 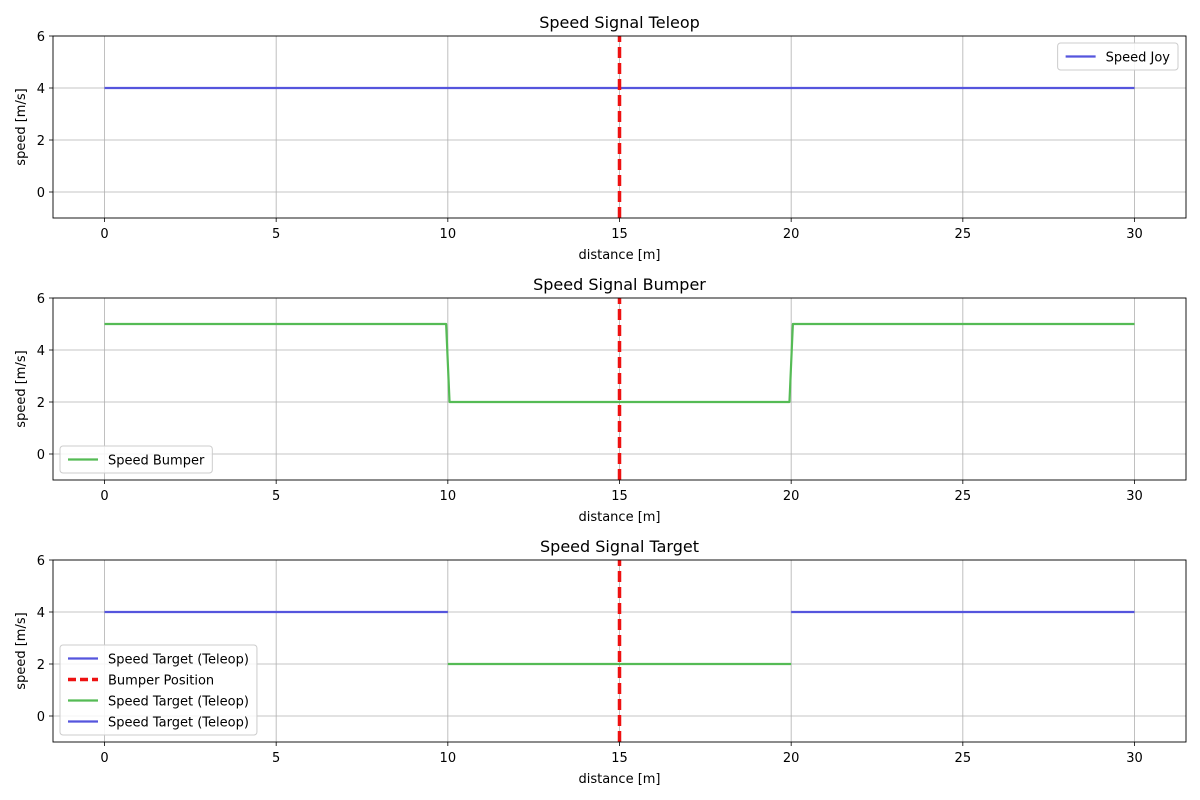 I want to click on legend: Speed Joy, so click(x=1118, y=56).